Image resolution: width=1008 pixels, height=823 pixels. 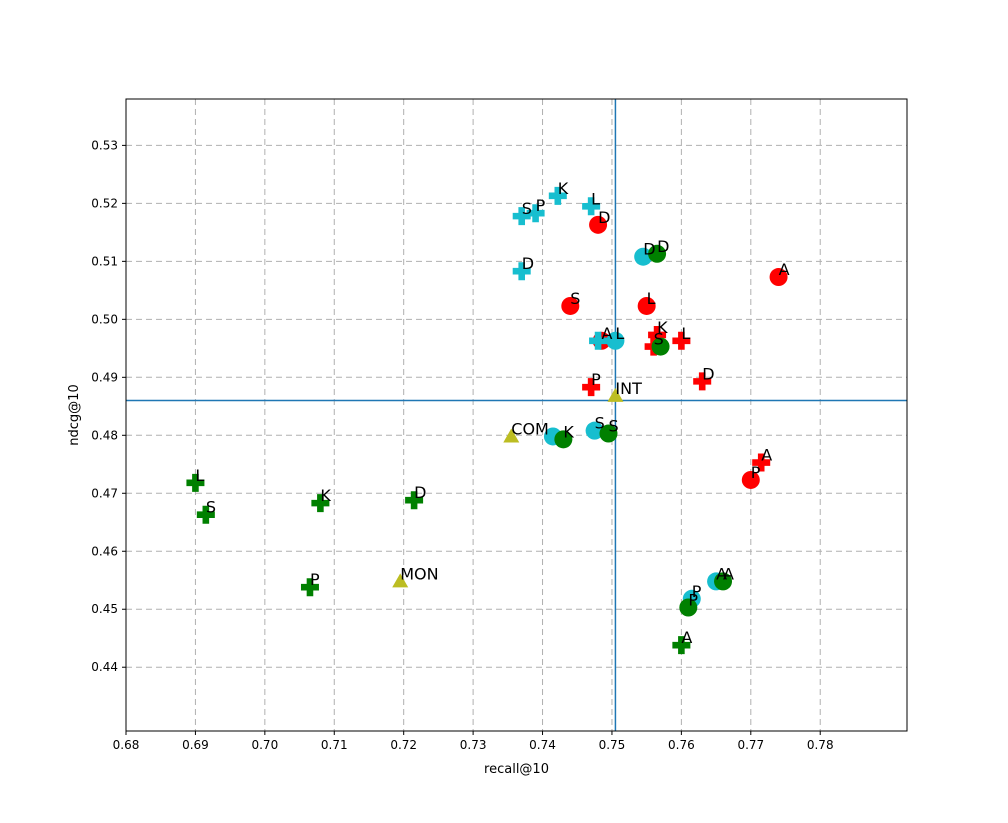 I want to click on y-tick-label: 0.52, so click(x=104, y=203).